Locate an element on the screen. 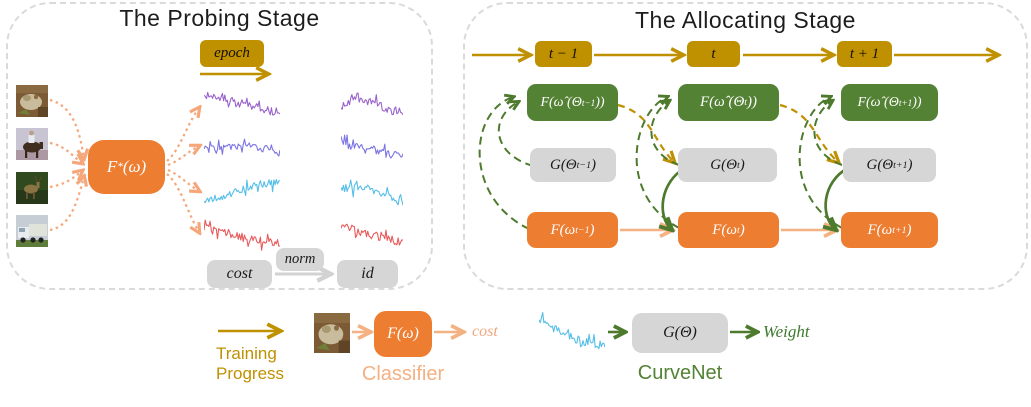 This screenshot has width=1031, height=407. legend-classifier-name: Classifier is located at coordinates (403, 374).